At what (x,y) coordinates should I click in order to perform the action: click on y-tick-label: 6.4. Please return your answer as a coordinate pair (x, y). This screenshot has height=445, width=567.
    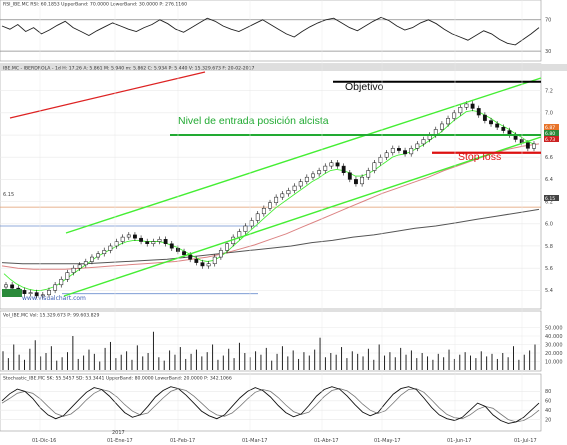
    Looking at the image, I should click on (549, 180).